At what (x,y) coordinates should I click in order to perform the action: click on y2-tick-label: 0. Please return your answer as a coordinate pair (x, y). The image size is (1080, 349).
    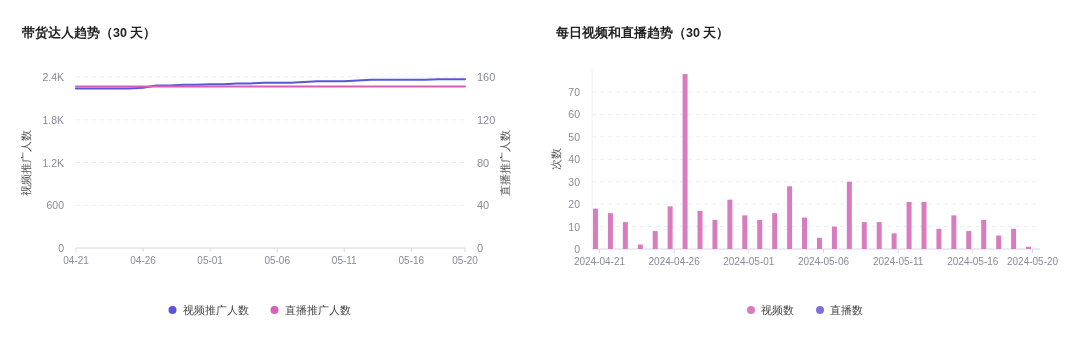
    Looking at the image, I should click on (480, 248).